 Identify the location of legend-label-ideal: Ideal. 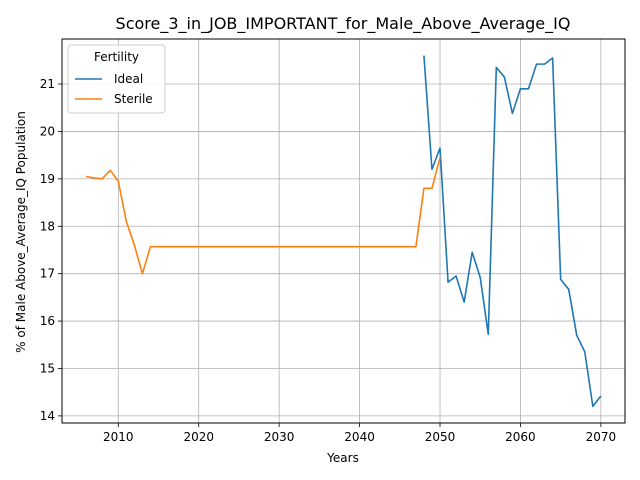
(128, 79).